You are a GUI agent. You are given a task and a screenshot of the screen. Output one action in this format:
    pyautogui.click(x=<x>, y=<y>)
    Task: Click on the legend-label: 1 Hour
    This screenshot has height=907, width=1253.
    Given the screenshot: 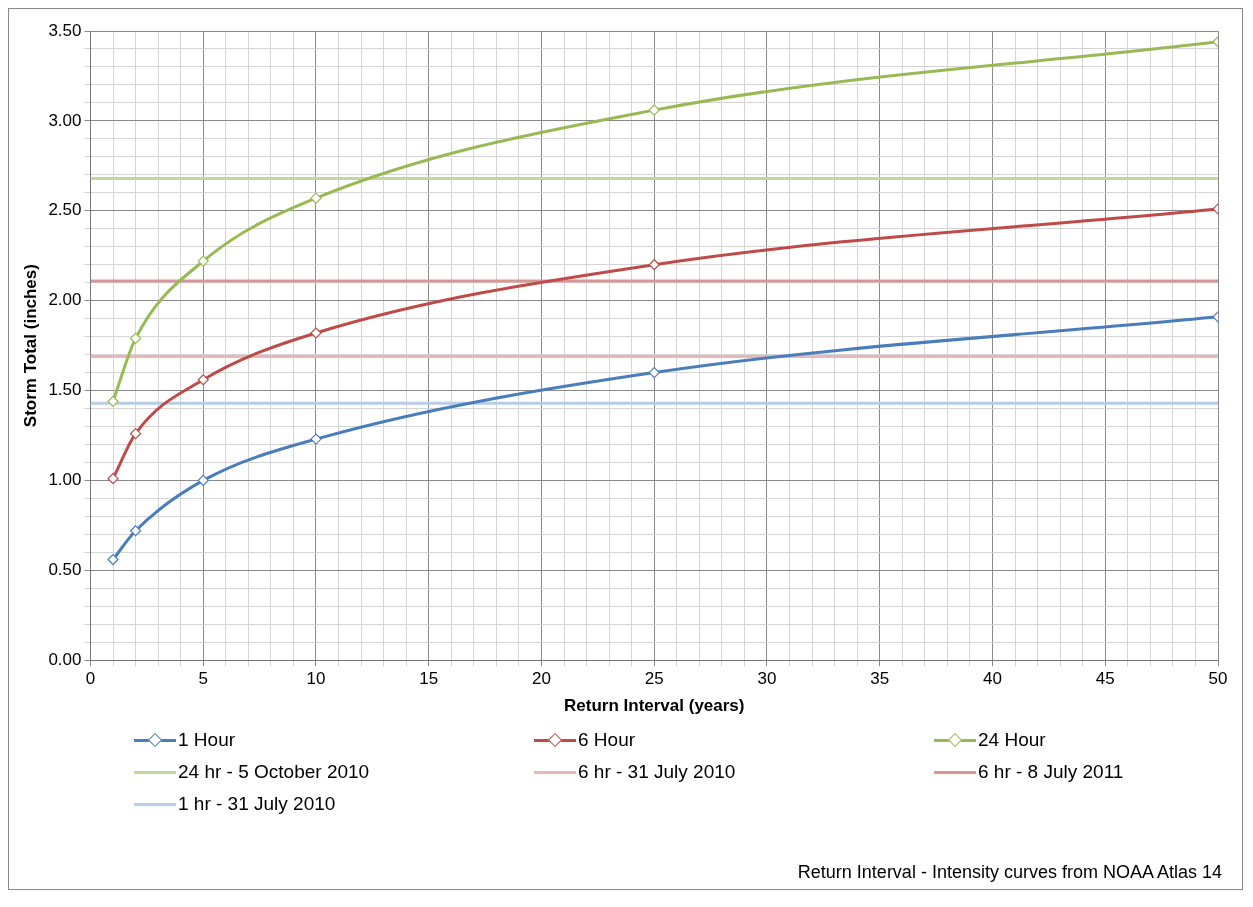 What is the action you would take?
    pyautogui.click(x=207, y=740)
    